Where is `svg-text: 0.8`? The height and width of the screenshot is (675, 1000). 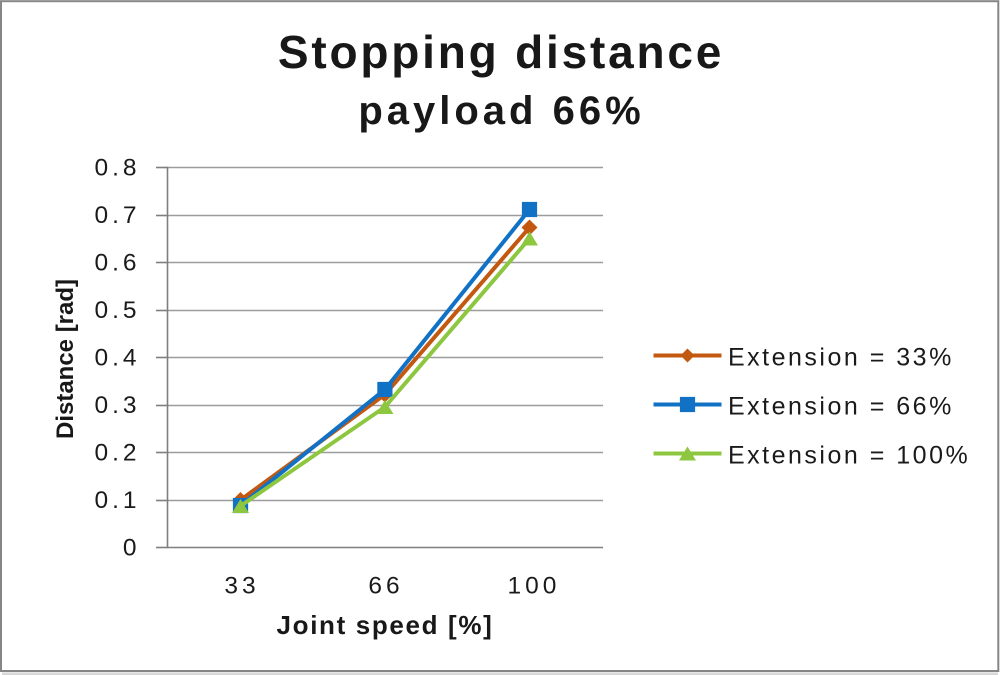 svg-text: 0.8 is located at coordinates (117, 168).